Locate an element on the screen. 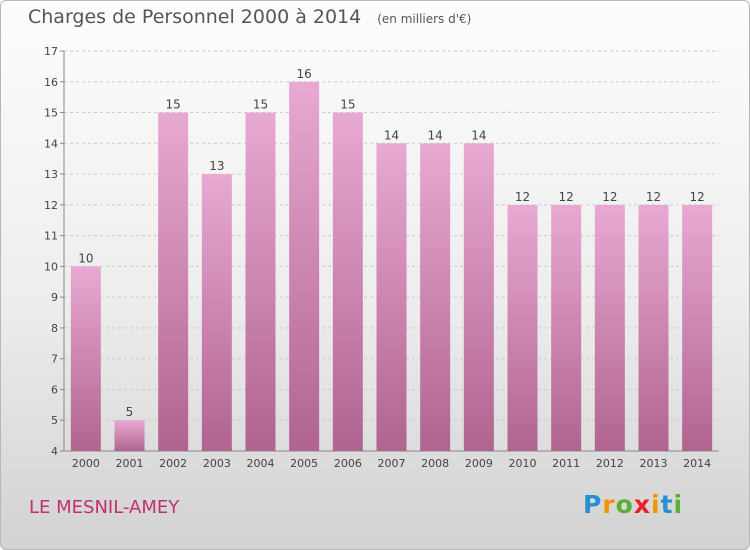 This screenshot has width=750, height=550. y-tick-label: 17 is located at coordinates (51, 51).